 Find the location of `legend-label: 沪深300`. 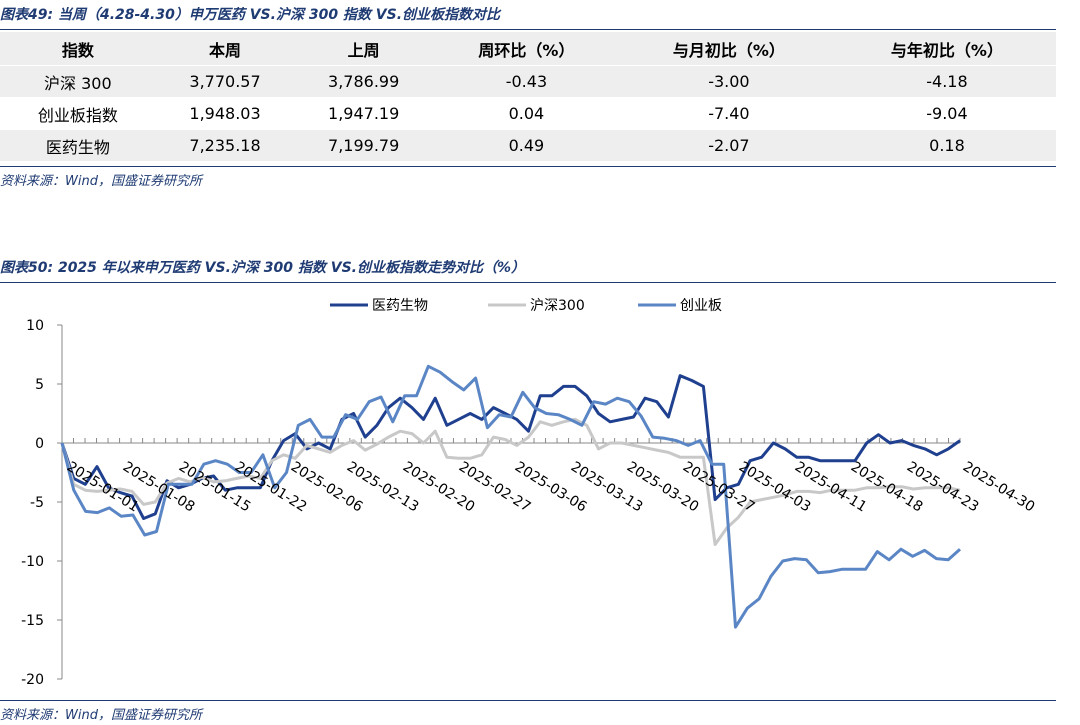

legend-label: 沪深300 is located at coordinates (557, 306).